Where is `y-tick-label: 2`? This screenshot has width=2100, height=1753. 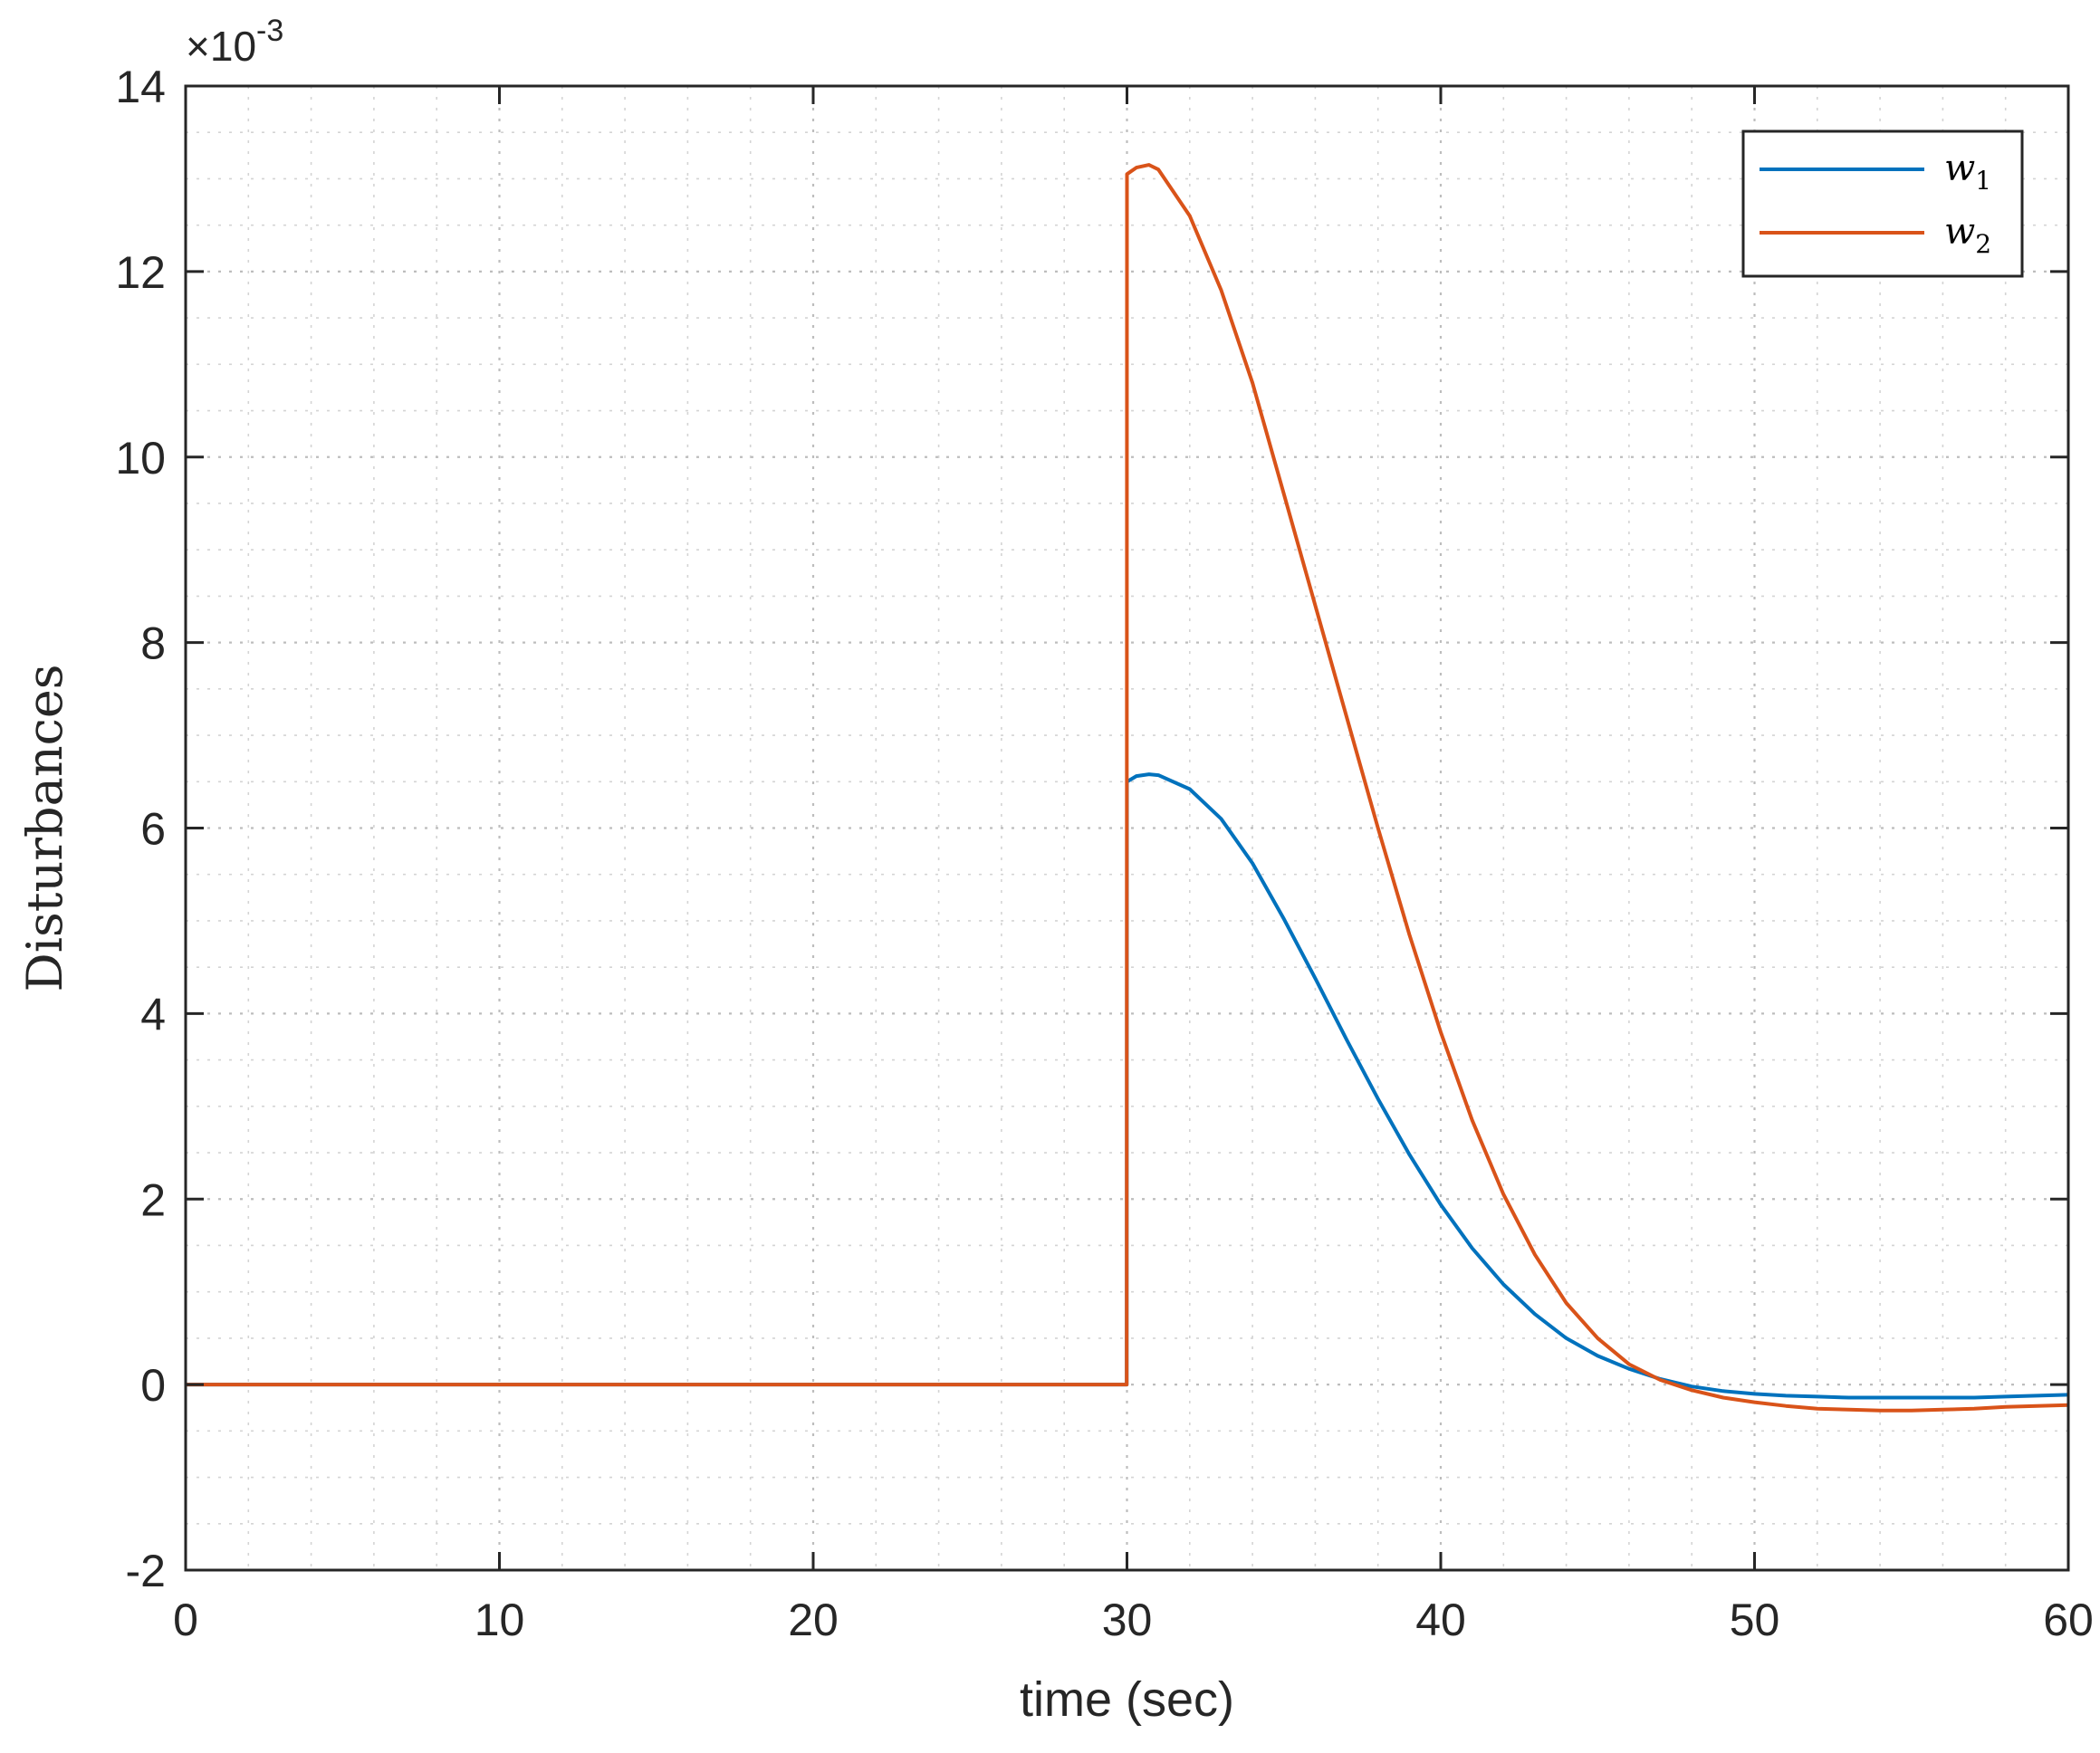
y-tick-label: 2 is located at coordinates (153, 1199).